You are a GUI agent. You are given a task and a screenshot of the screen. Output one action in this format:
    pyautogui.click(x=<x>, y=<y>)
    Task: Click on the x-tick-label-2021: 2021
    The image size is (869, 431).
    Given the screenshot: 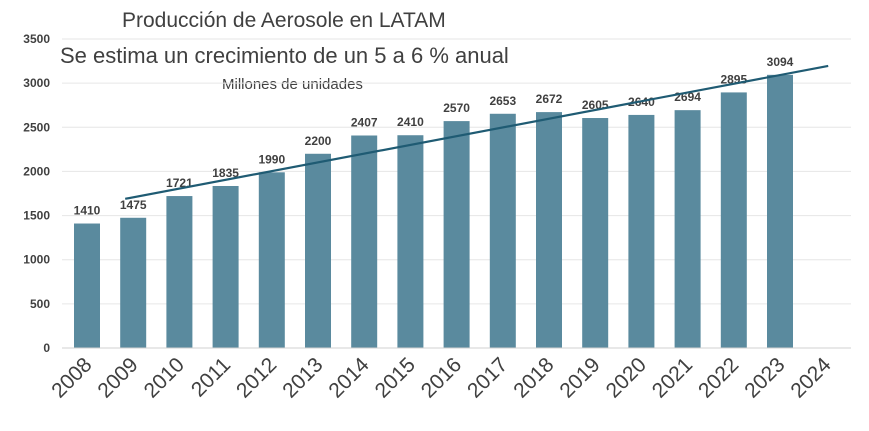 What is the action you would take?
    pyautogui.click(x=672, y=377)
    